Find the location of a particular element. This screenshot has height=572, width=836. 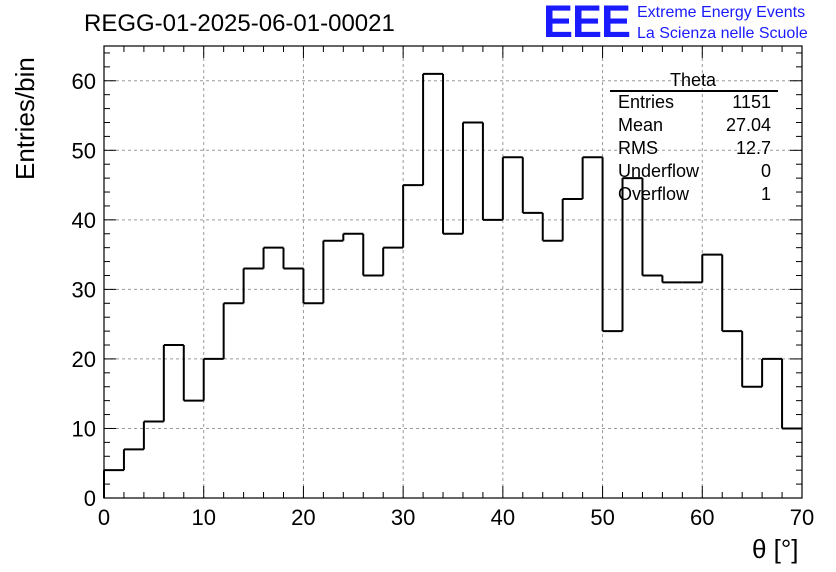

stats-row-entries: Entries 1151 is located at coordinates (694, 103).